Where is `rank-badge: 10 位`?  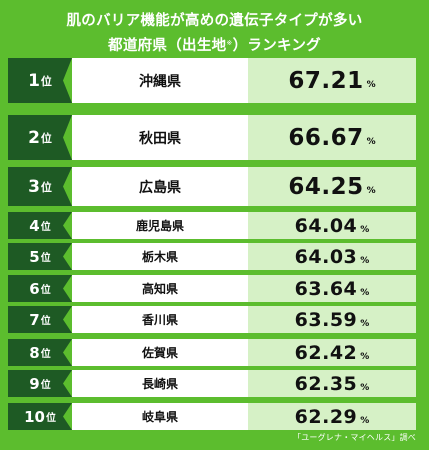
rank-badge: 10 位 is located at coordinates (40, 416).